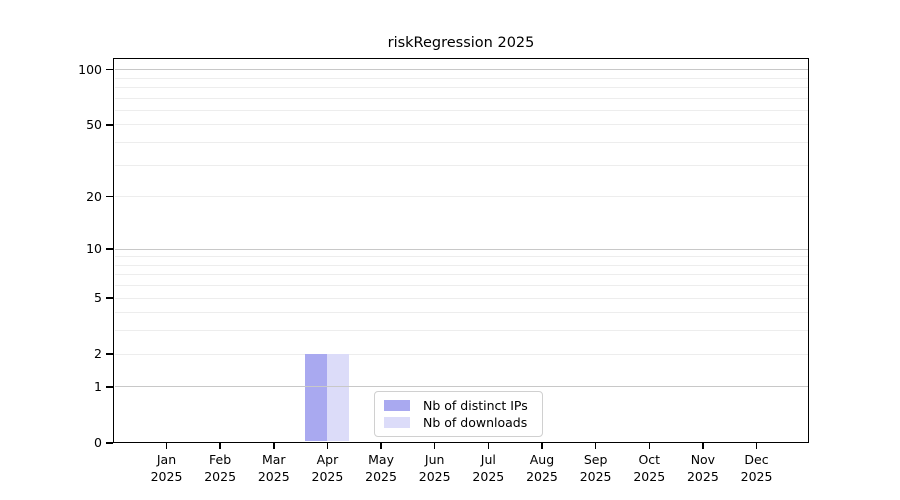  Describe the element at coordinates (90, 69) in the screenshot. I see `y-tick-label: 100` at that location.